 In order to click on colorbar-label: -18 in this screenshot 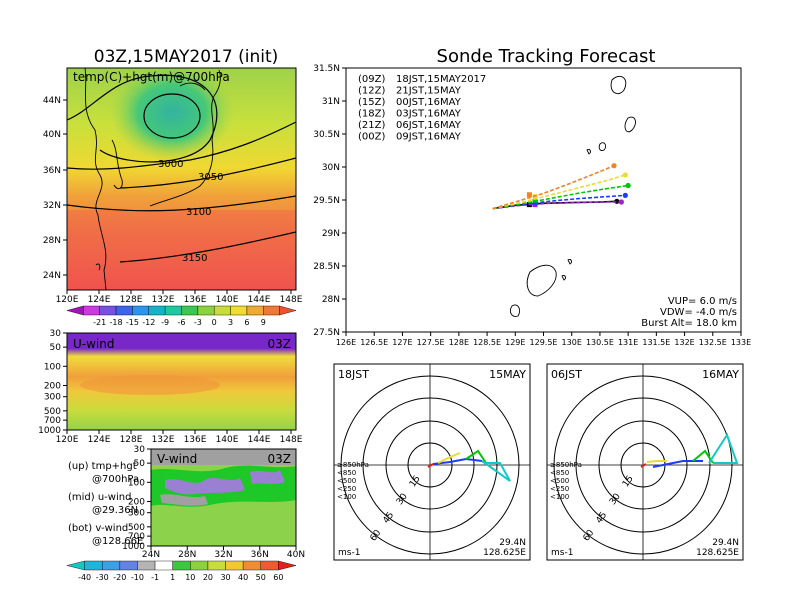, I will do `click(116, 322)`.